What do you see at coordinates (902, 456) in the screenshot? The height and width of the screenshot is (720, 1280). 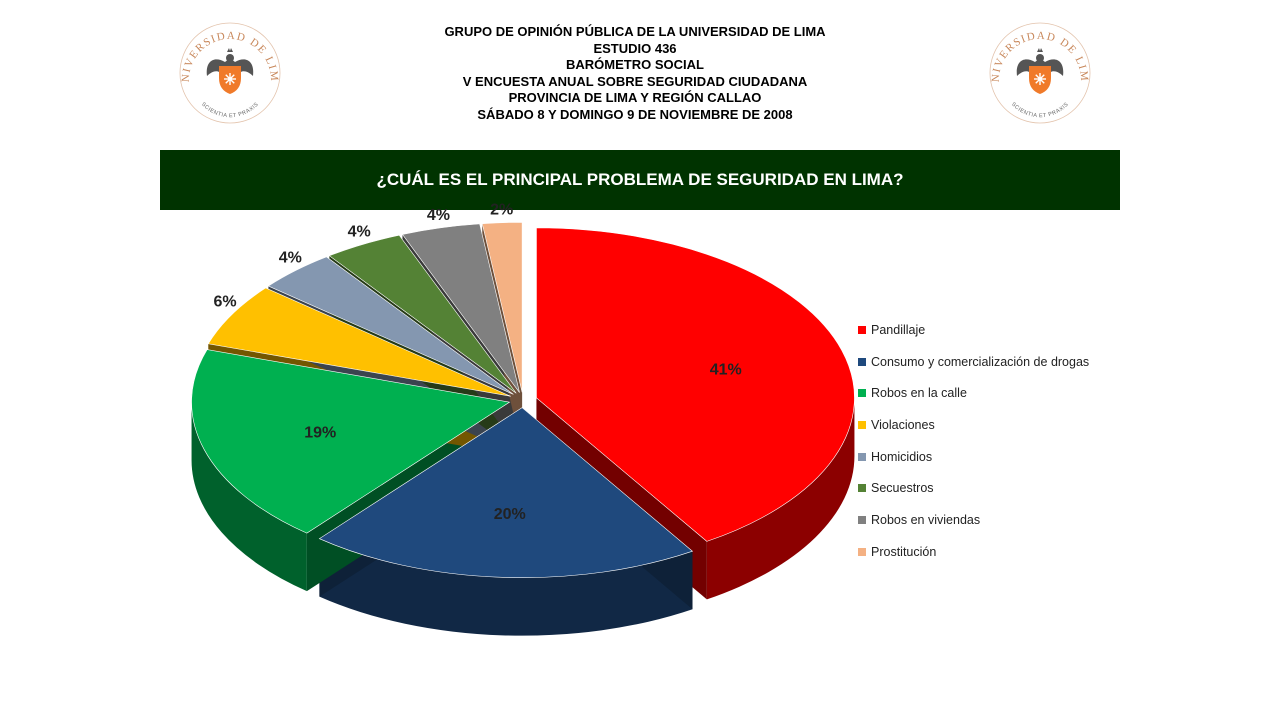 I see `legend-label: Homicidios` at bounding box center [902, 456].